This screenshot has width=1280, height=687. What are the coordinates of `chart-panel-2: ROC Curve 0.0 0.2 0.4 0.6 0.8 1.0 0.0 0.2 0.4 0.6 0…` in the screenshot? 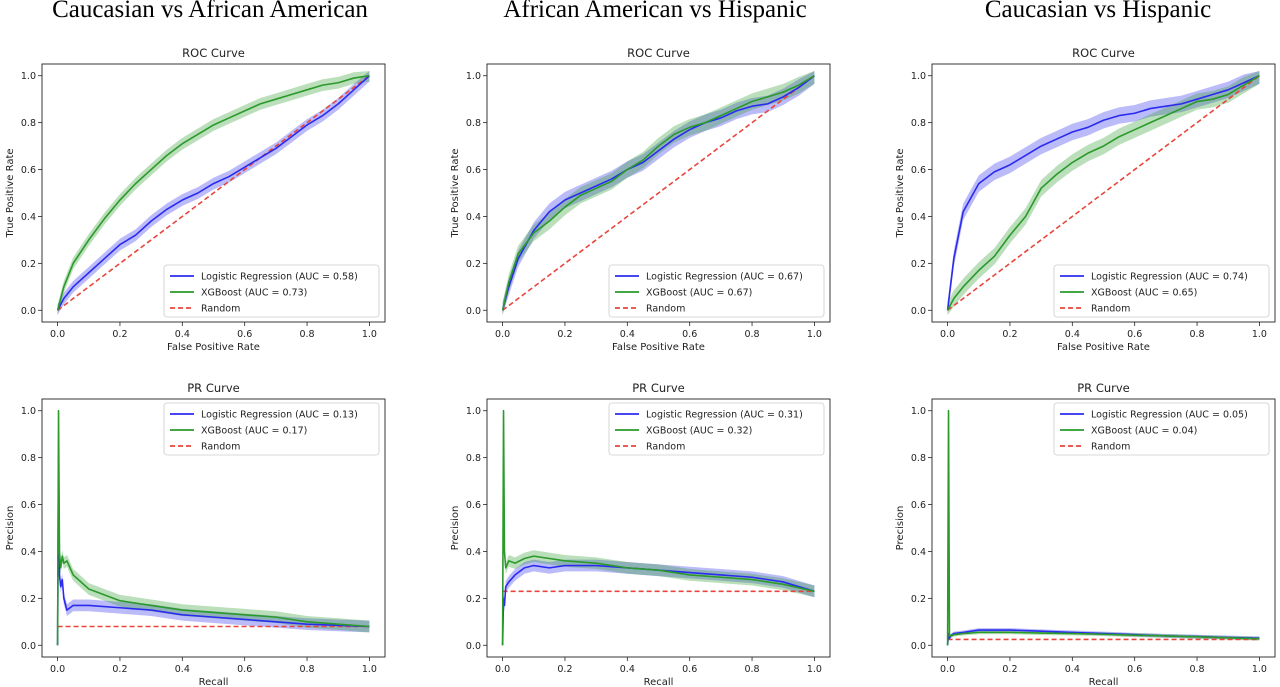 It's located at (640, 199).